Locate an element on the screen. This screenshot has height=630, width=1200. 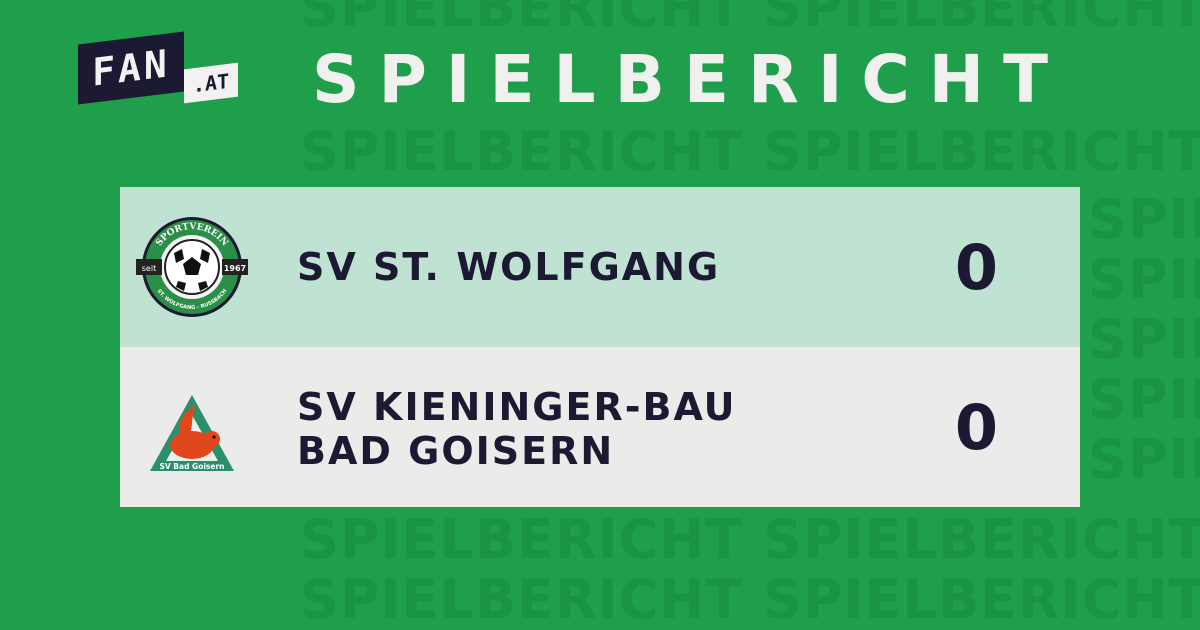
sv-bad-goisern-crest-icon: SV Bad Goisern is located at coordinates (192, 433).